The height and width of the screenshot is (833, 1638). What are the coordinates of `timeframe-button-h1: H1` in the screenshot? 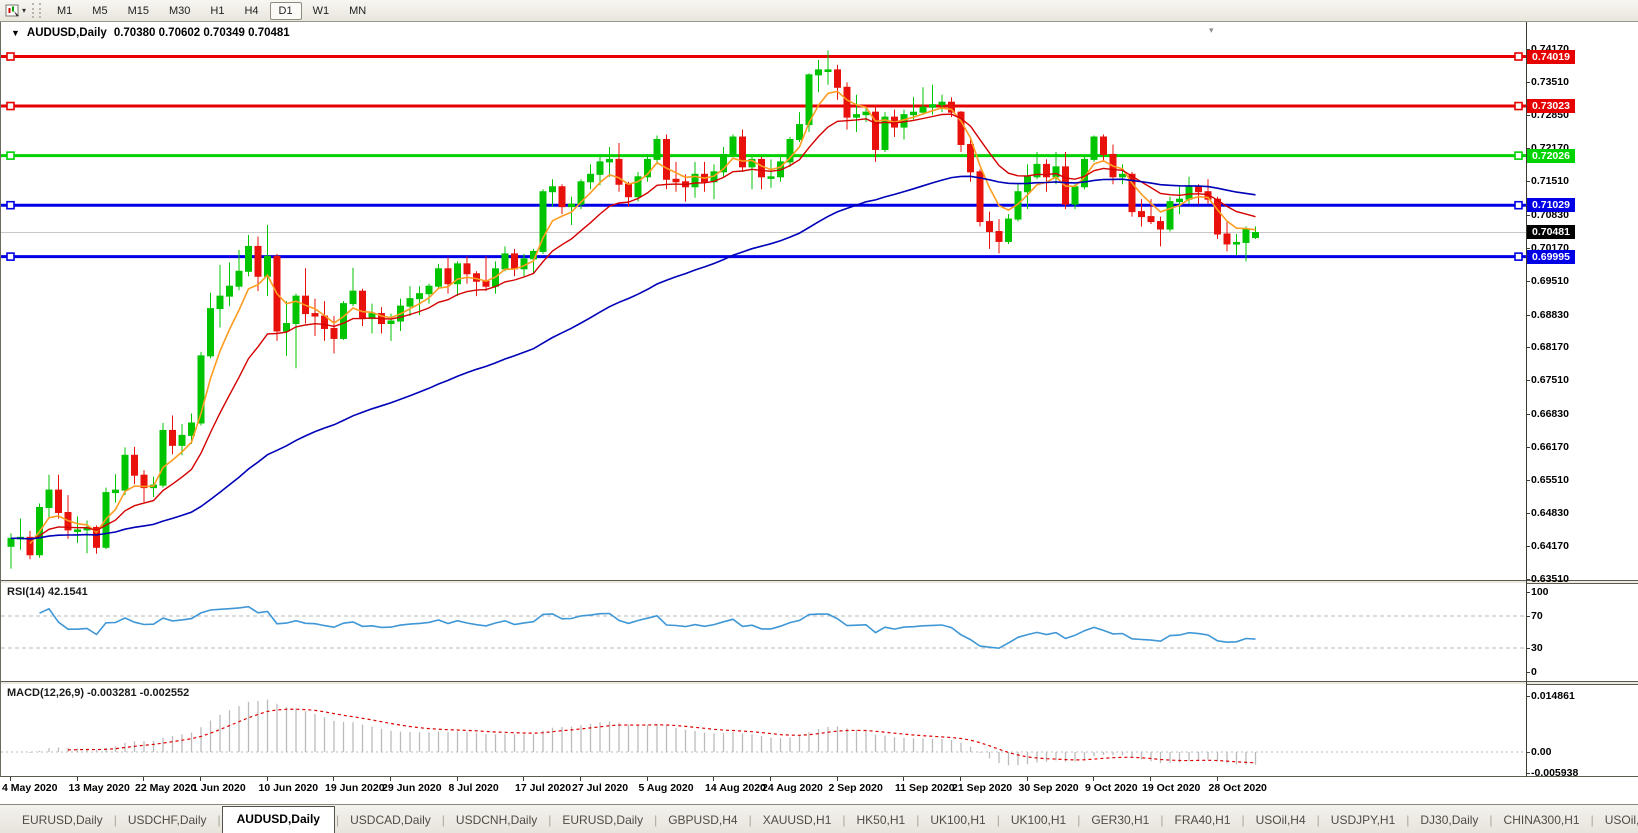 It's located at (217, 10).